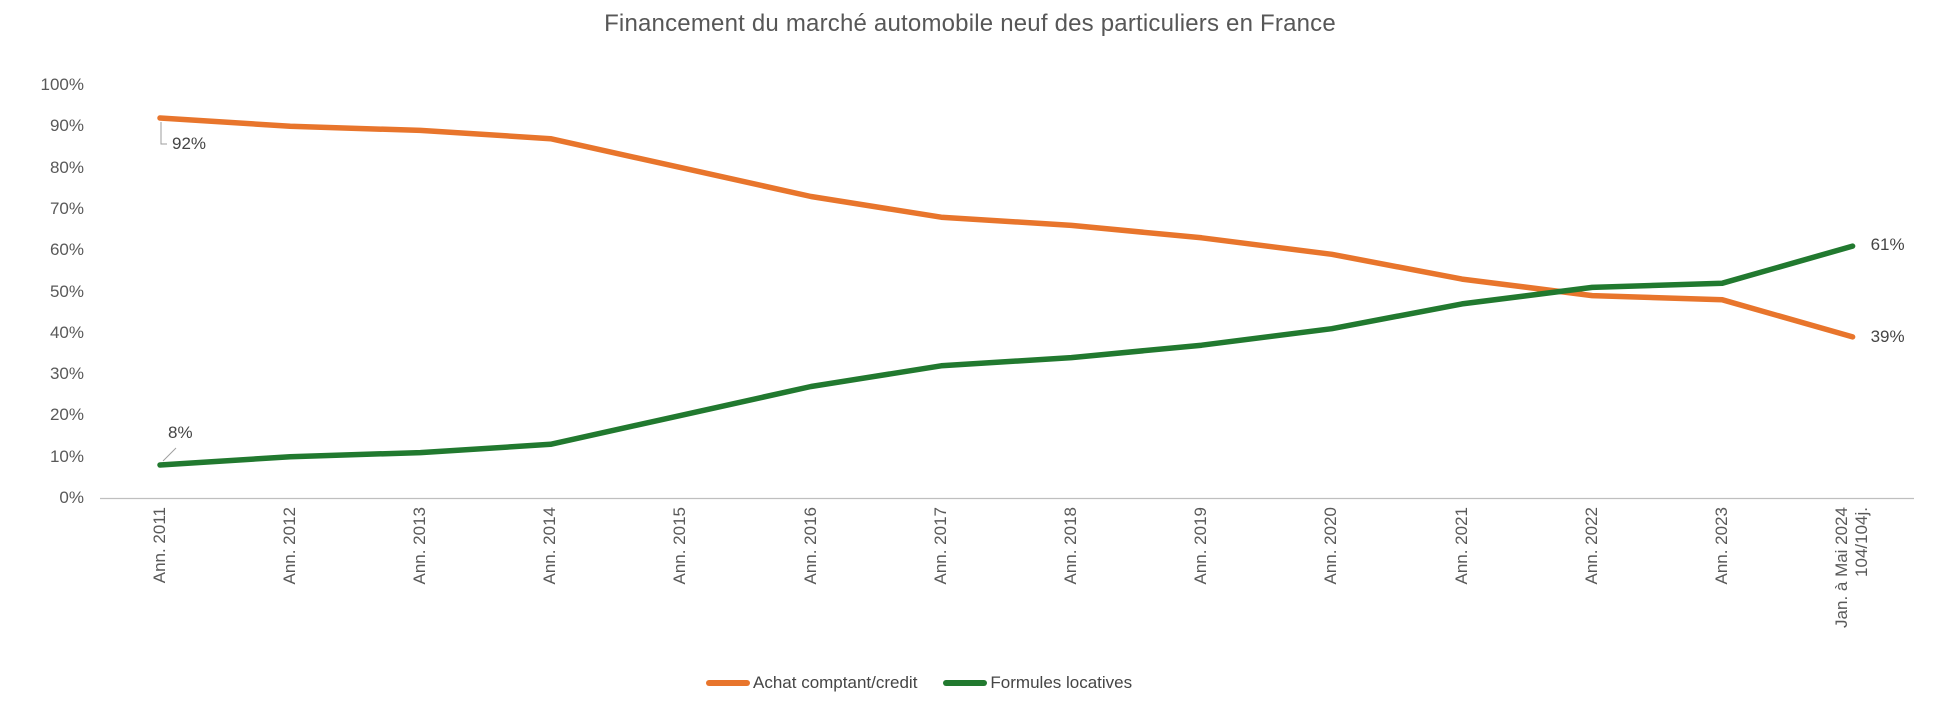 The height and width of the screenshot is (728, 1940). Describe the element at coordinates (680, 546) in the screenshot. I see `x-tick-label: Ann. 2015` at that location.